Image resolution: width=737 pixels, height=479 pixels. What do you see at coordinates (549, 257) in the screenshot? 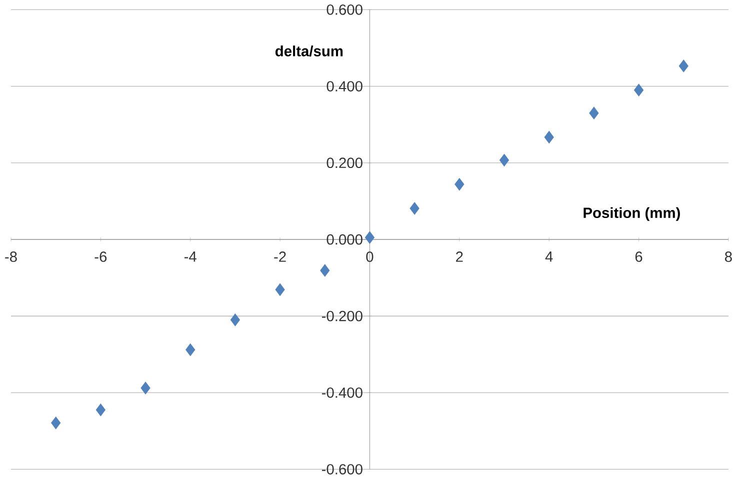
I see `x-tick-label: 4` at bounding box center [549, 257].